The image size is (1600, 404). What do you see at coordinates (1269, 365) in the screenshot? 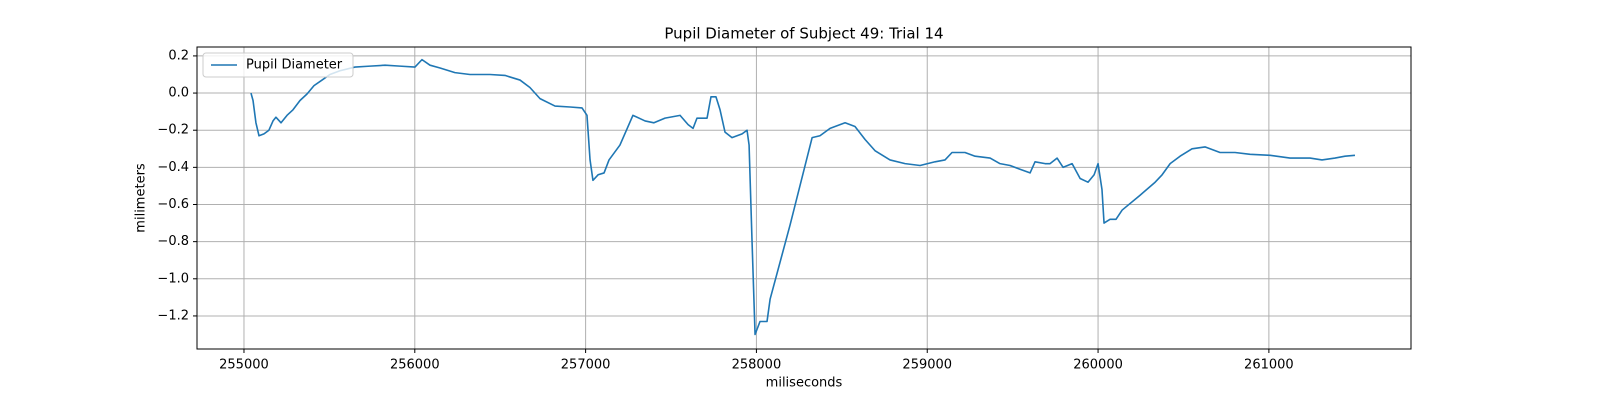
I see `x-tick-label: 261000` at bounding box center [1269, 365].